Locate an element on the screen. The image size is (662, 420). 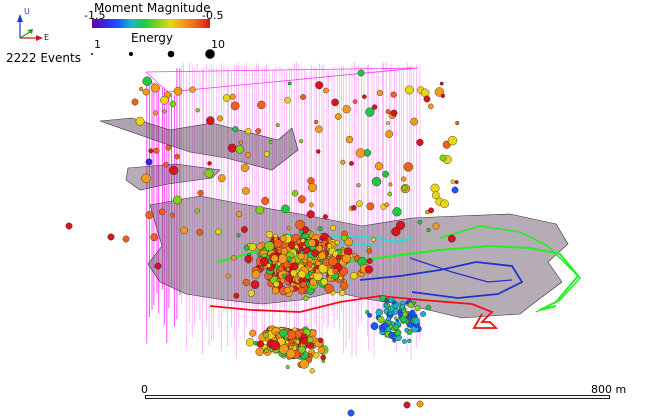
energy-size-legend is located at coordinates (153, 54).